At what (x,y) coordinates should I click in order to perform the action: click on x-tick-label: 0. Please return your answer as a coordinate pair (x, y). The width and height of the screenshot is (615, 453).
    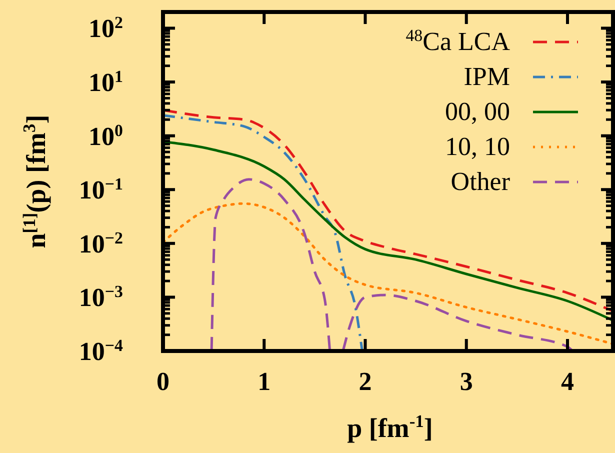
    Looking at the image, I should click on (163, 381).